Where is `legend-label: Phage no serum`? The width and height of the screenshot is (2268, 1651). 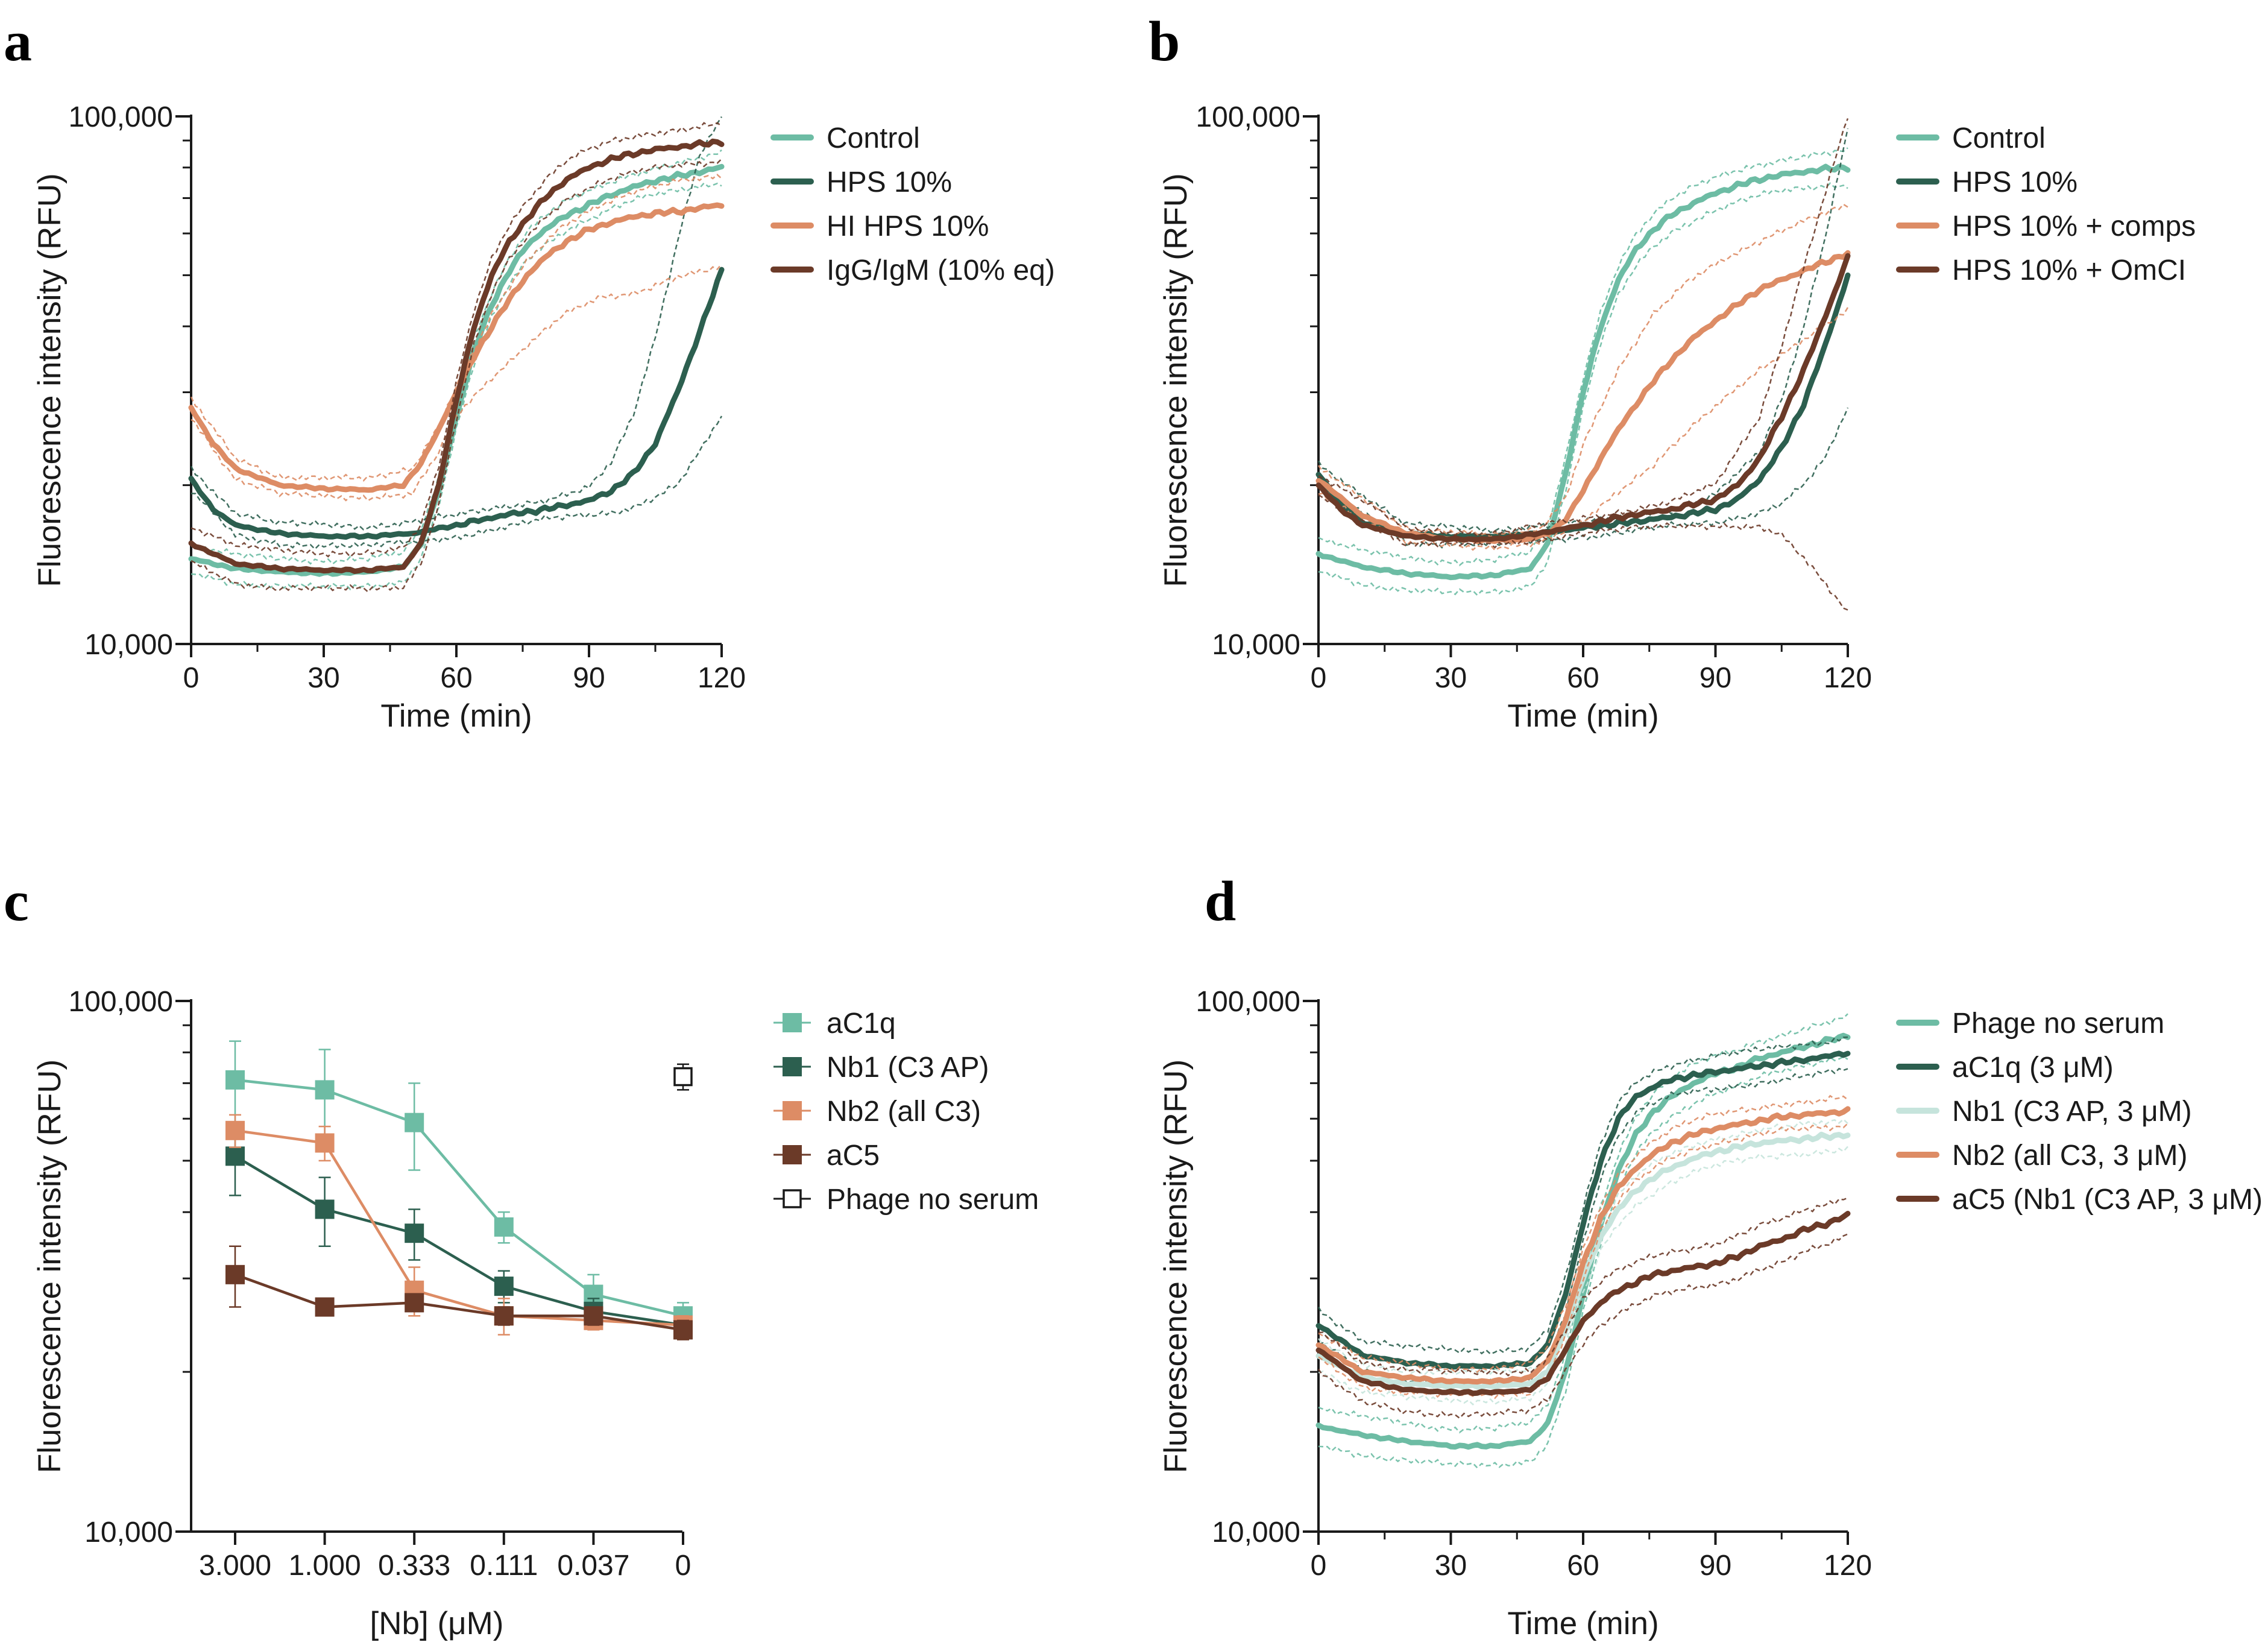 legend-label: Phage no serum is located at coordinates (2058, 1024).